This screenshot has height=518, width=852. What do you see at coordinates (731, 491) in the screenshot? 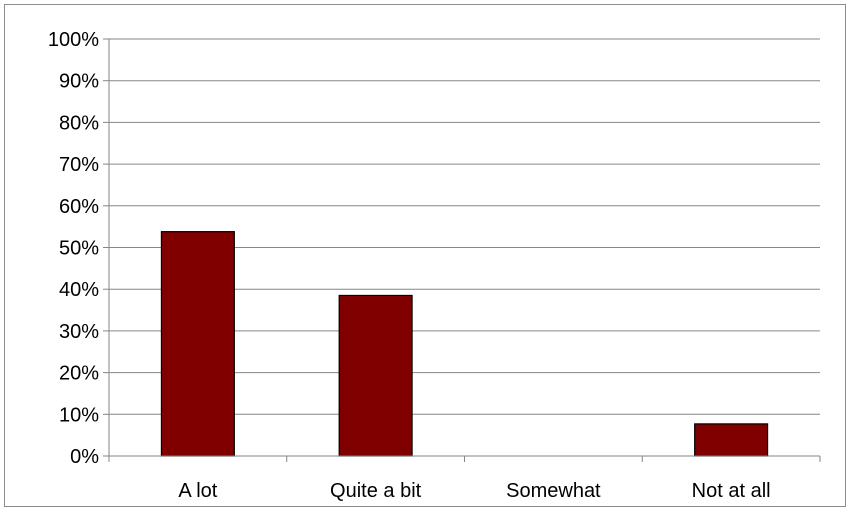
I see `x-tick-label: Not at all` at bounding box center [731, 491].